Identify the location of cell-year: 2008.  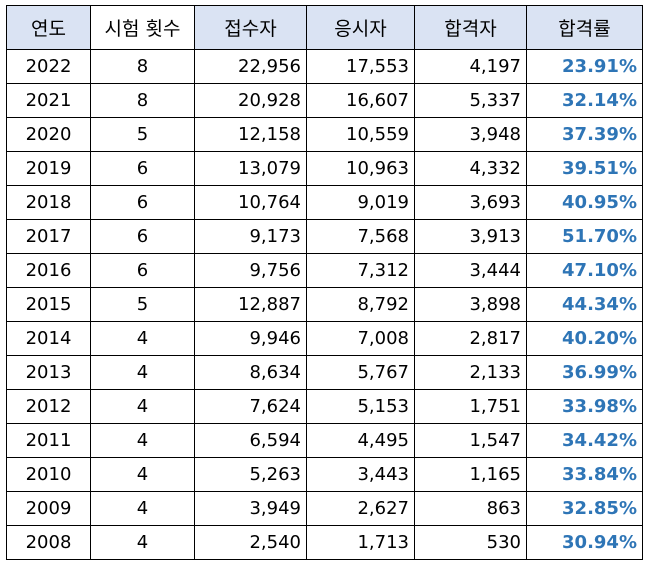
(48, 542).